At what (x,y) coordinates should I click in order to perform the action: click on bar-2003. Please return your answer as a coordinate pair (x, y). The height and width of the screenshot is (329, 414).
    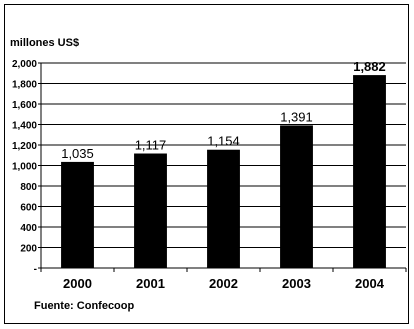
    Looking at the image, I should click on (296, 196).